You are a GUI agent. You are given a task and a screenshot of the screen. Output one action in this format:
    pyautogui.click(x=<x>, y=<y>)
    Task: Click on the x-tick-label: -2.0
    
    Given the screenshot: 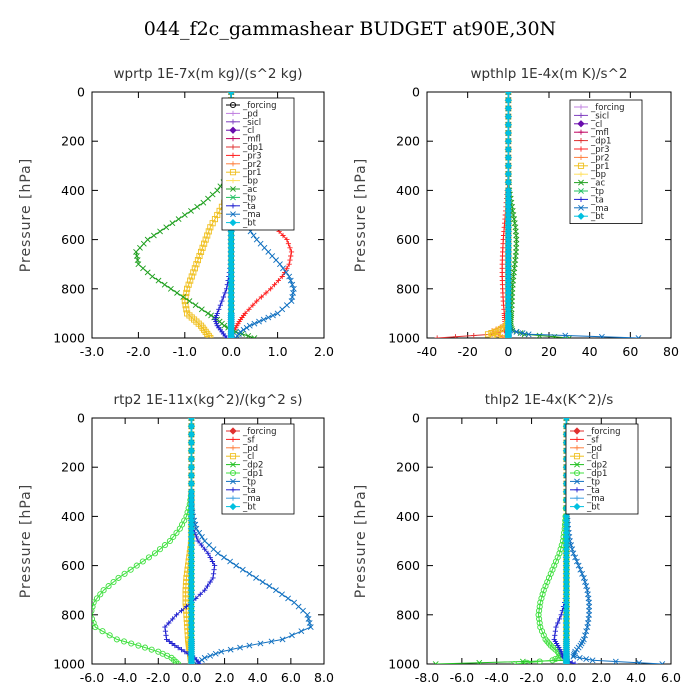 What is the action you would take?
    pyautogui.click(x=531, y=677)
    